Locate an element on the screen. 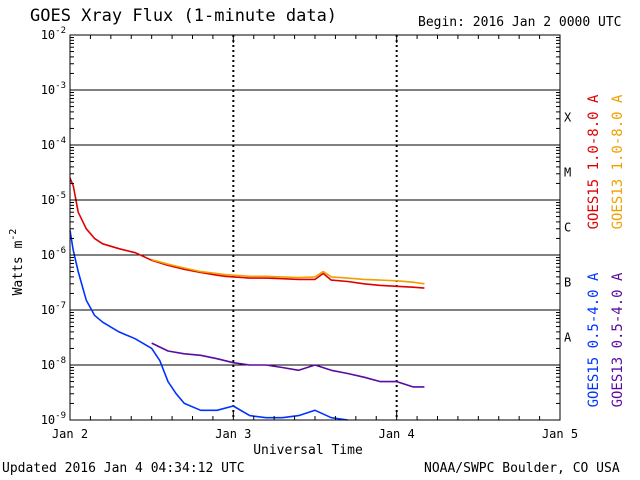 This screenshot has width=640, height=480. y-tick-label: 10⁻⁷ is located at coordinates (53, 309).